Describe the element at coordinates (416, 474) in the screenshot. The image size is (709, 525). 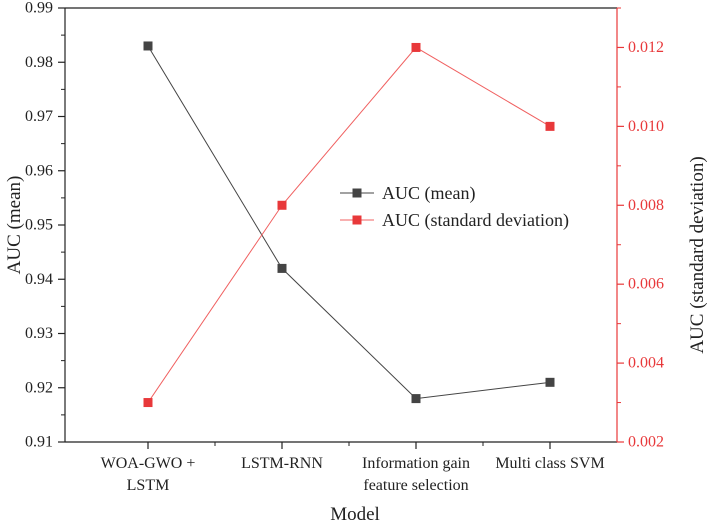
I see `x-category-label: Information gain feature selection` at that location.